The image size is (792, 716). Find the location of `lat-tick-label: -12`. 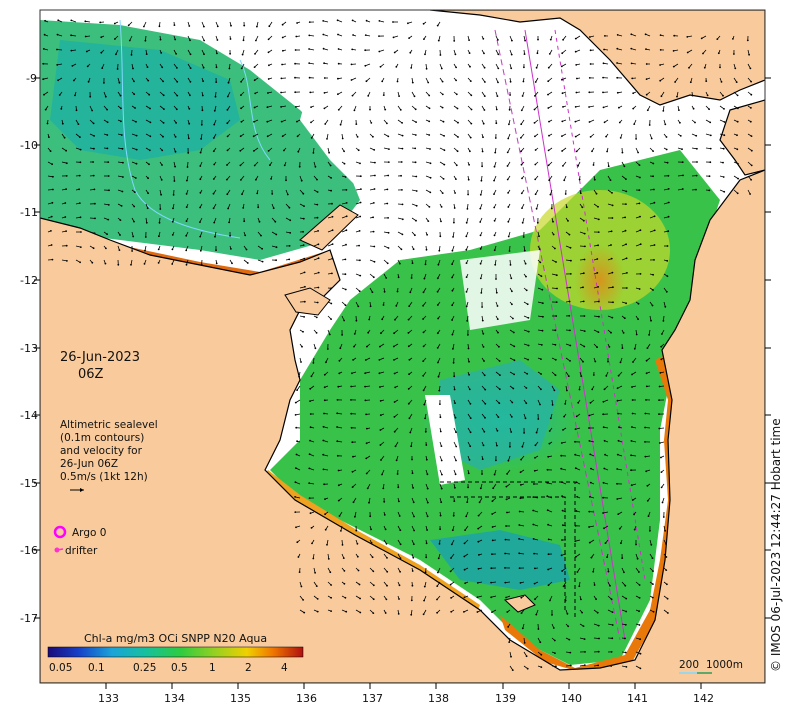

lat-tick-label: -12 is located at coordinates (29, 280).